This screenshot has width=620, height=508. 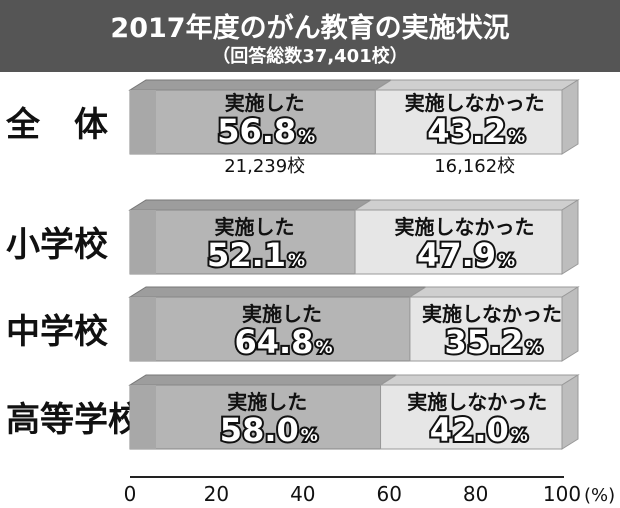 I want to click on data-label-implemented: 64.8, so click(x=273, y=342).